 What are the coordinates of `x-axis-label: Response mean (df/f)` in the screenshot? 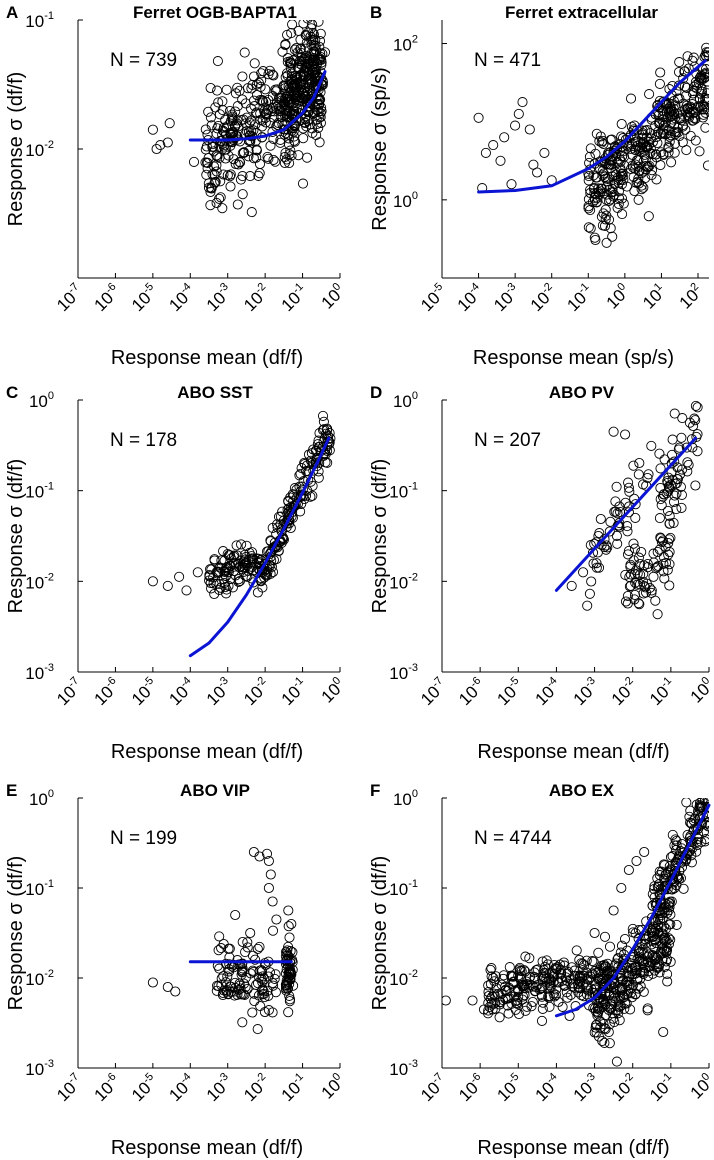 It's located at (207, 752).